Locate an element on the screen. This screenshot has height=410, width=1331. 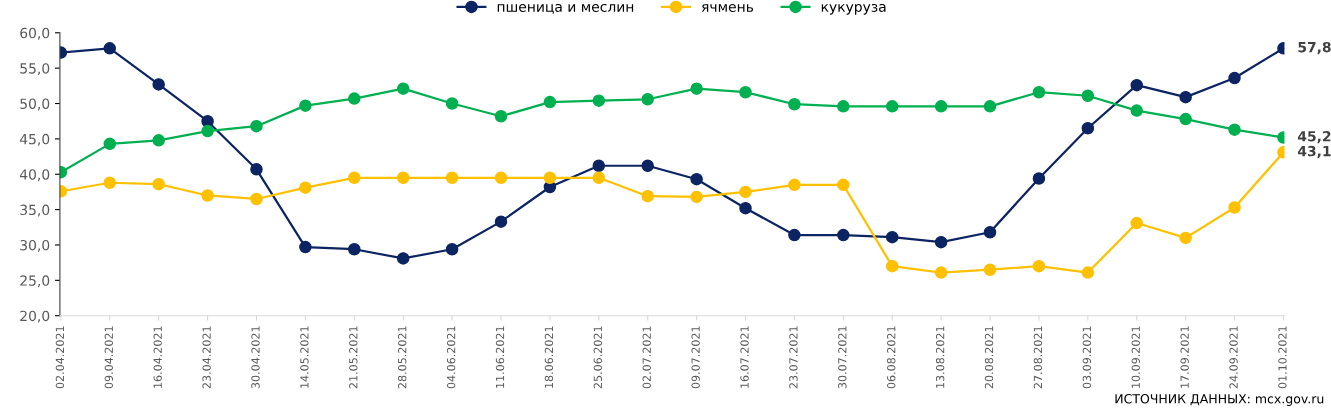
x-tick-label: 02.07.2021 is located at coordinates (646, 357).